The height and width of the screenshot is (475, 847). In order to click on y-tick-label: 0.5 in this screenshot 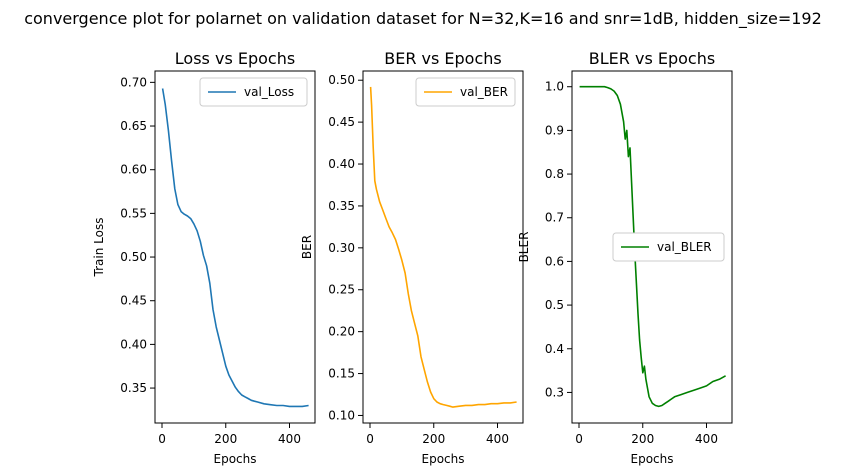, I will do `click(554, 305)`.